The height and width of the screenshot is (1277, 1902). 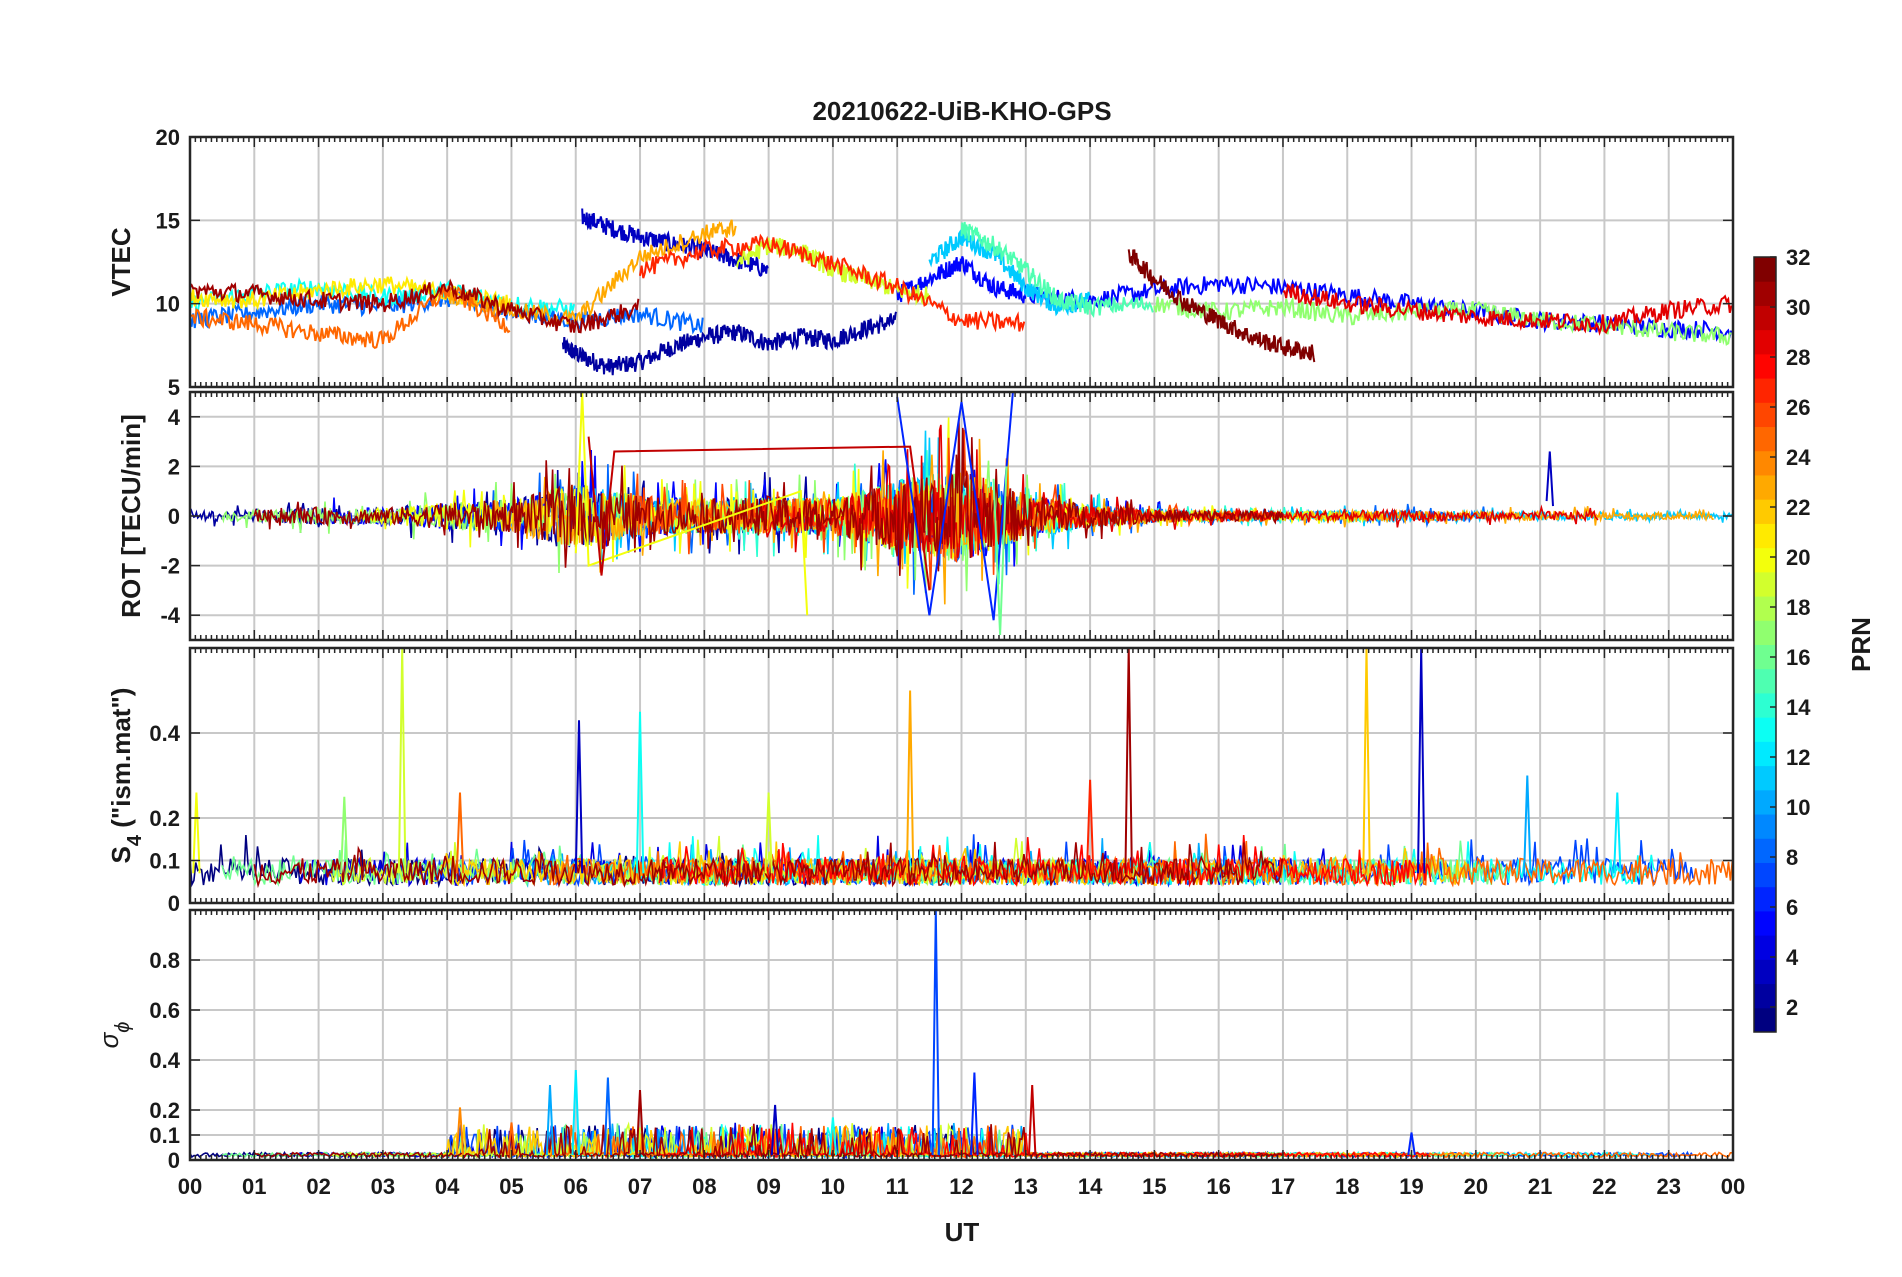 I want to click on x-tick-label: 20, so click(x=1476, y=1186).